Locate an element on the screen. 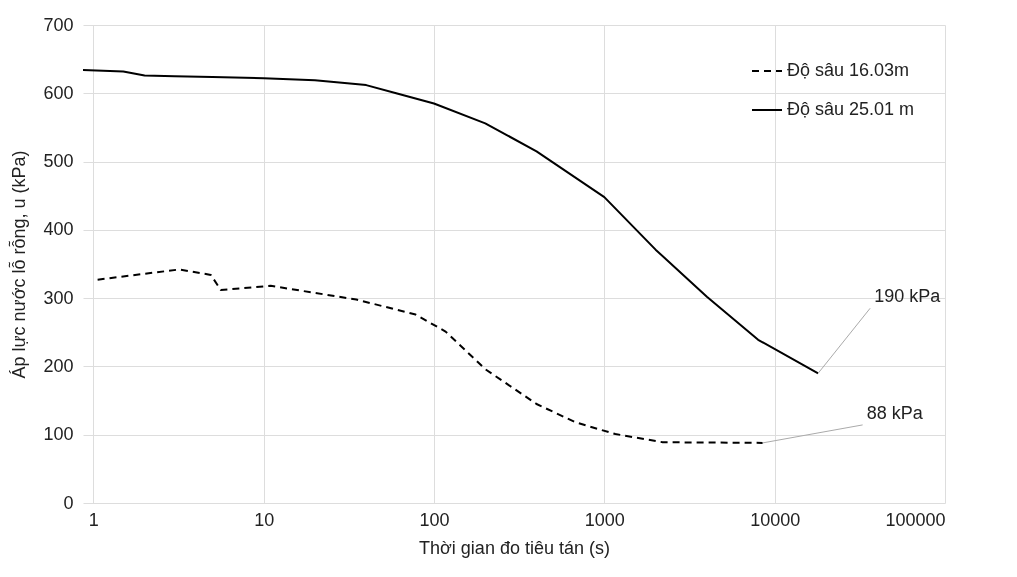  x-tick-label: 10 is located at coordinates (264, 519).